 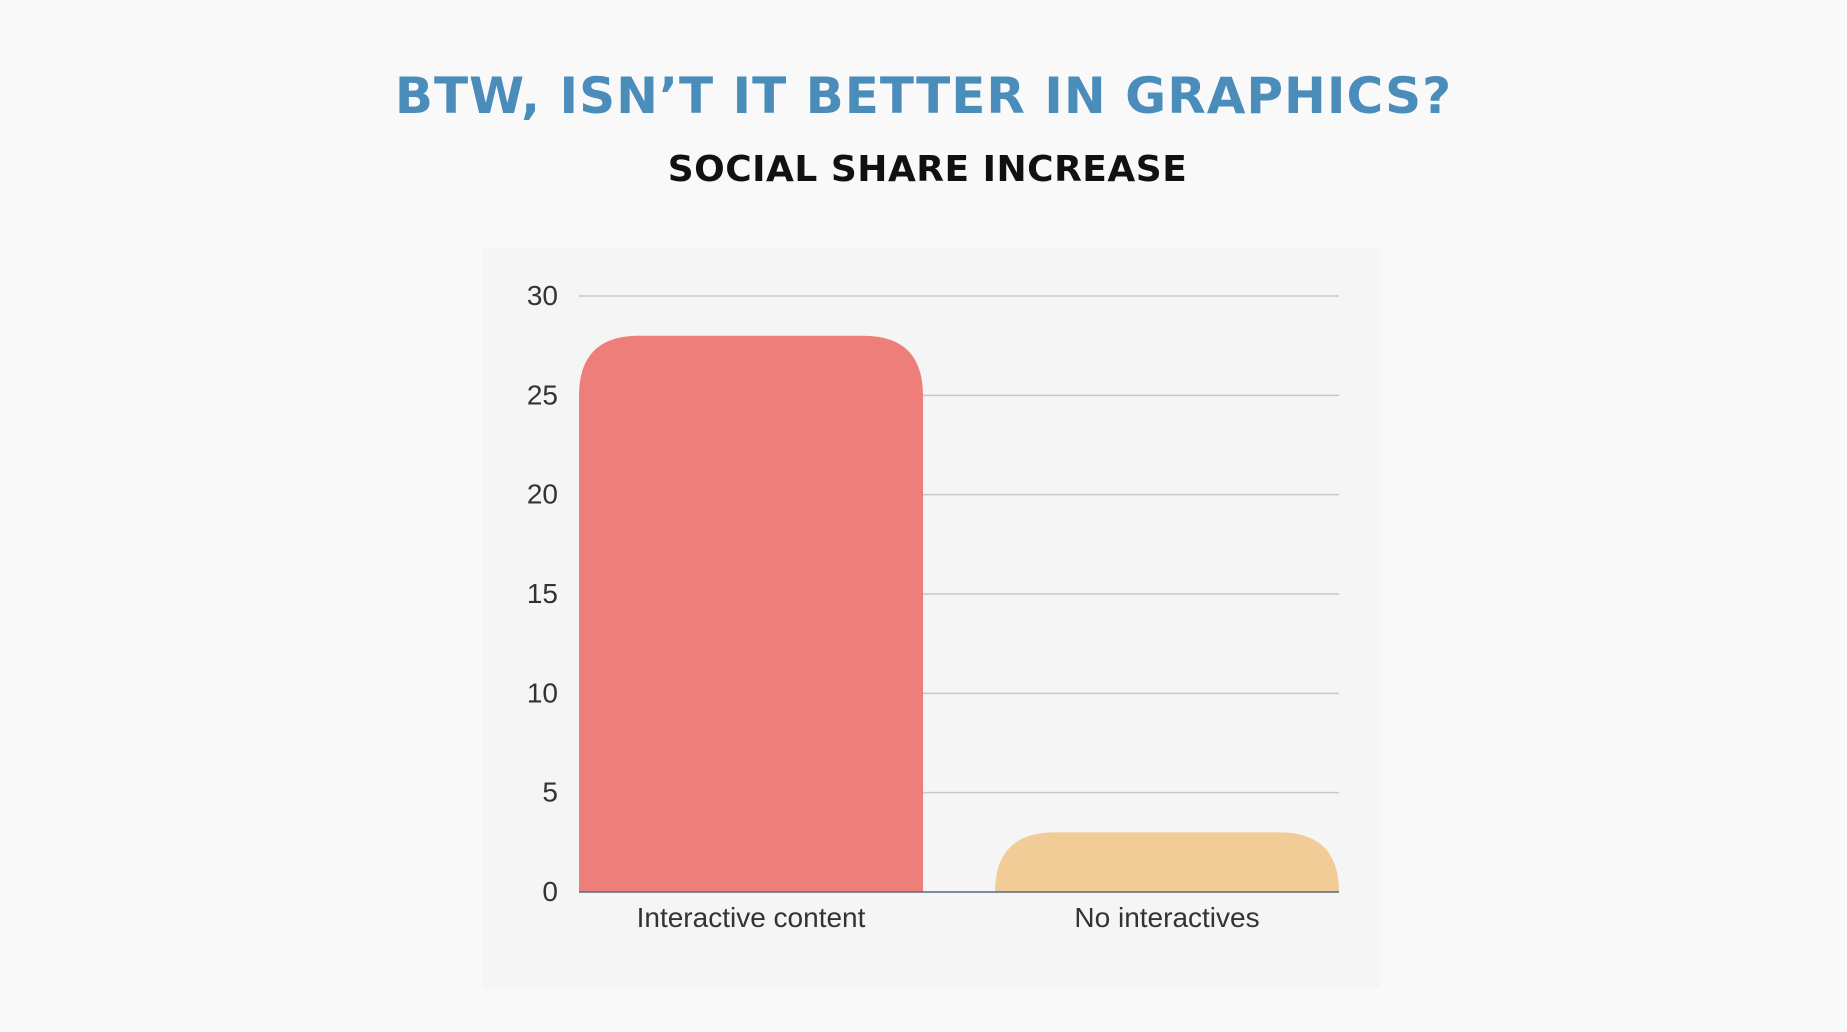 I want to click on y-tick-label: 0, so click(x=550, y=891).